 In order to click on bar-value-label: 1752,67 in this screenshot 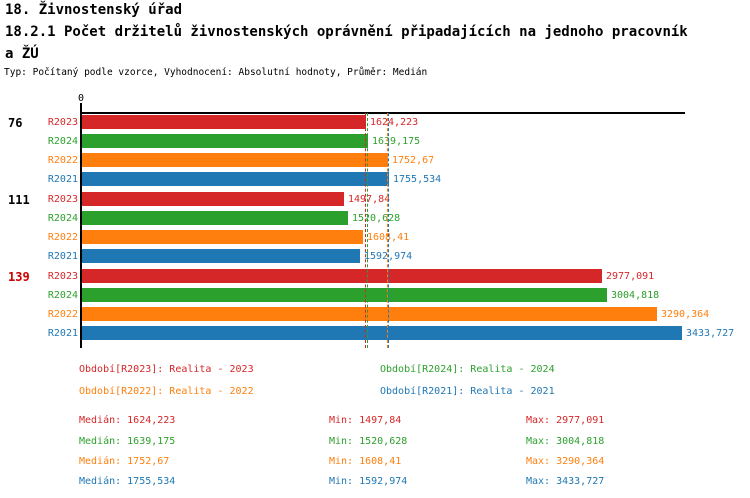, I will do `click(413, 160)`.